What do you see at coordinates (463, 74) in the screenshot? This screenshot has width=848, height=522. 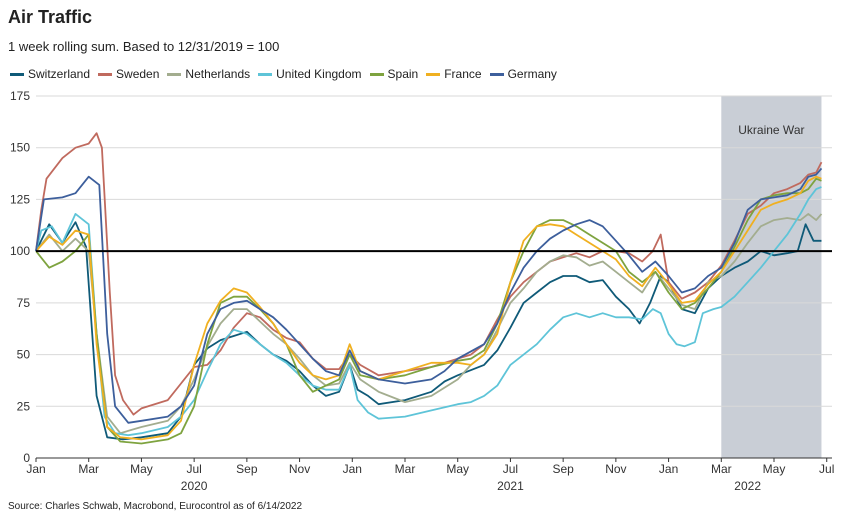 I see `legend-label: France` at bounding box center [463, 74].